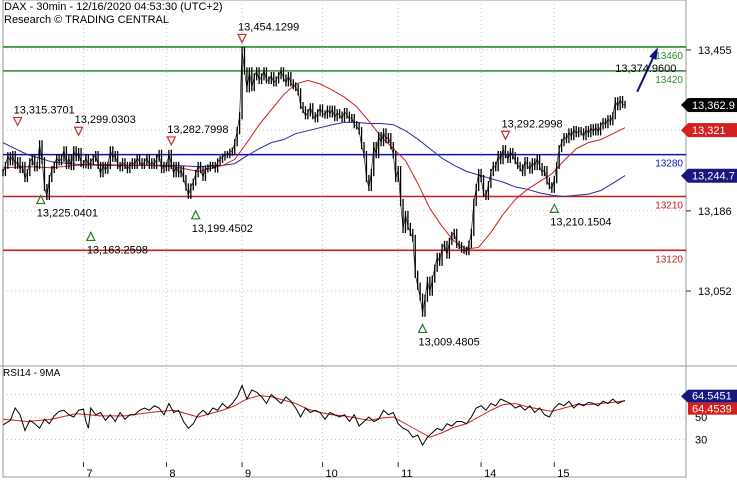 The width and height of the screenshot is (737, 480). What do you see at coordinates (715, 292) in the screenshot?
I see `price-tick-label: 13,052` at bounding box center [715, 292].